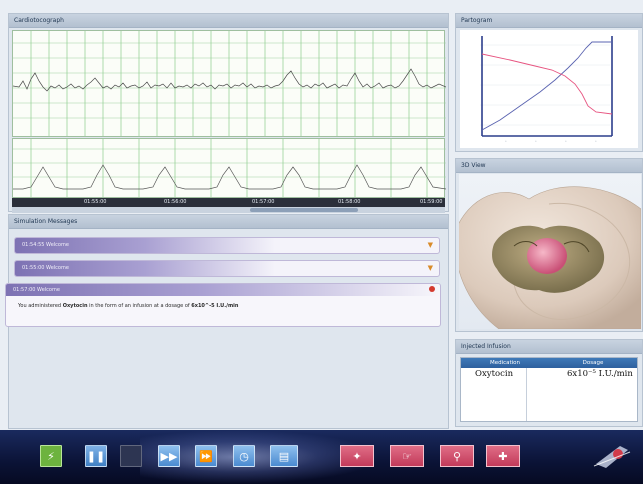  What do you see at coordinates (549, 374) in the screenshot?
I see `table-row: Oxytocin 6x10⁻⁵ I.U./min` at bounding box center [549, 374].